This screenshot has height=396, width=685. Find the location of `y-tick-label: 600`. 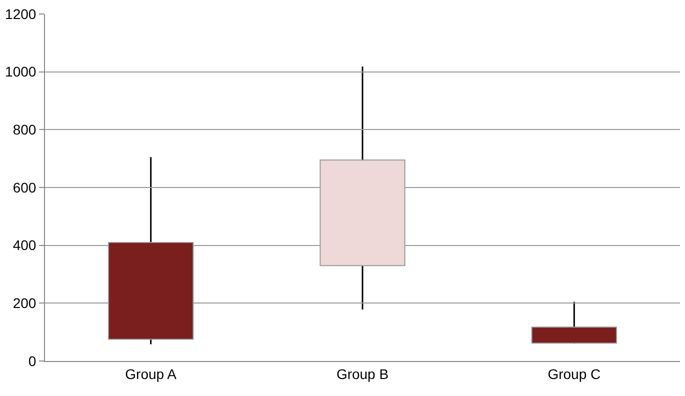

y-tick-label: 600 is located at coordinates (24, 187).